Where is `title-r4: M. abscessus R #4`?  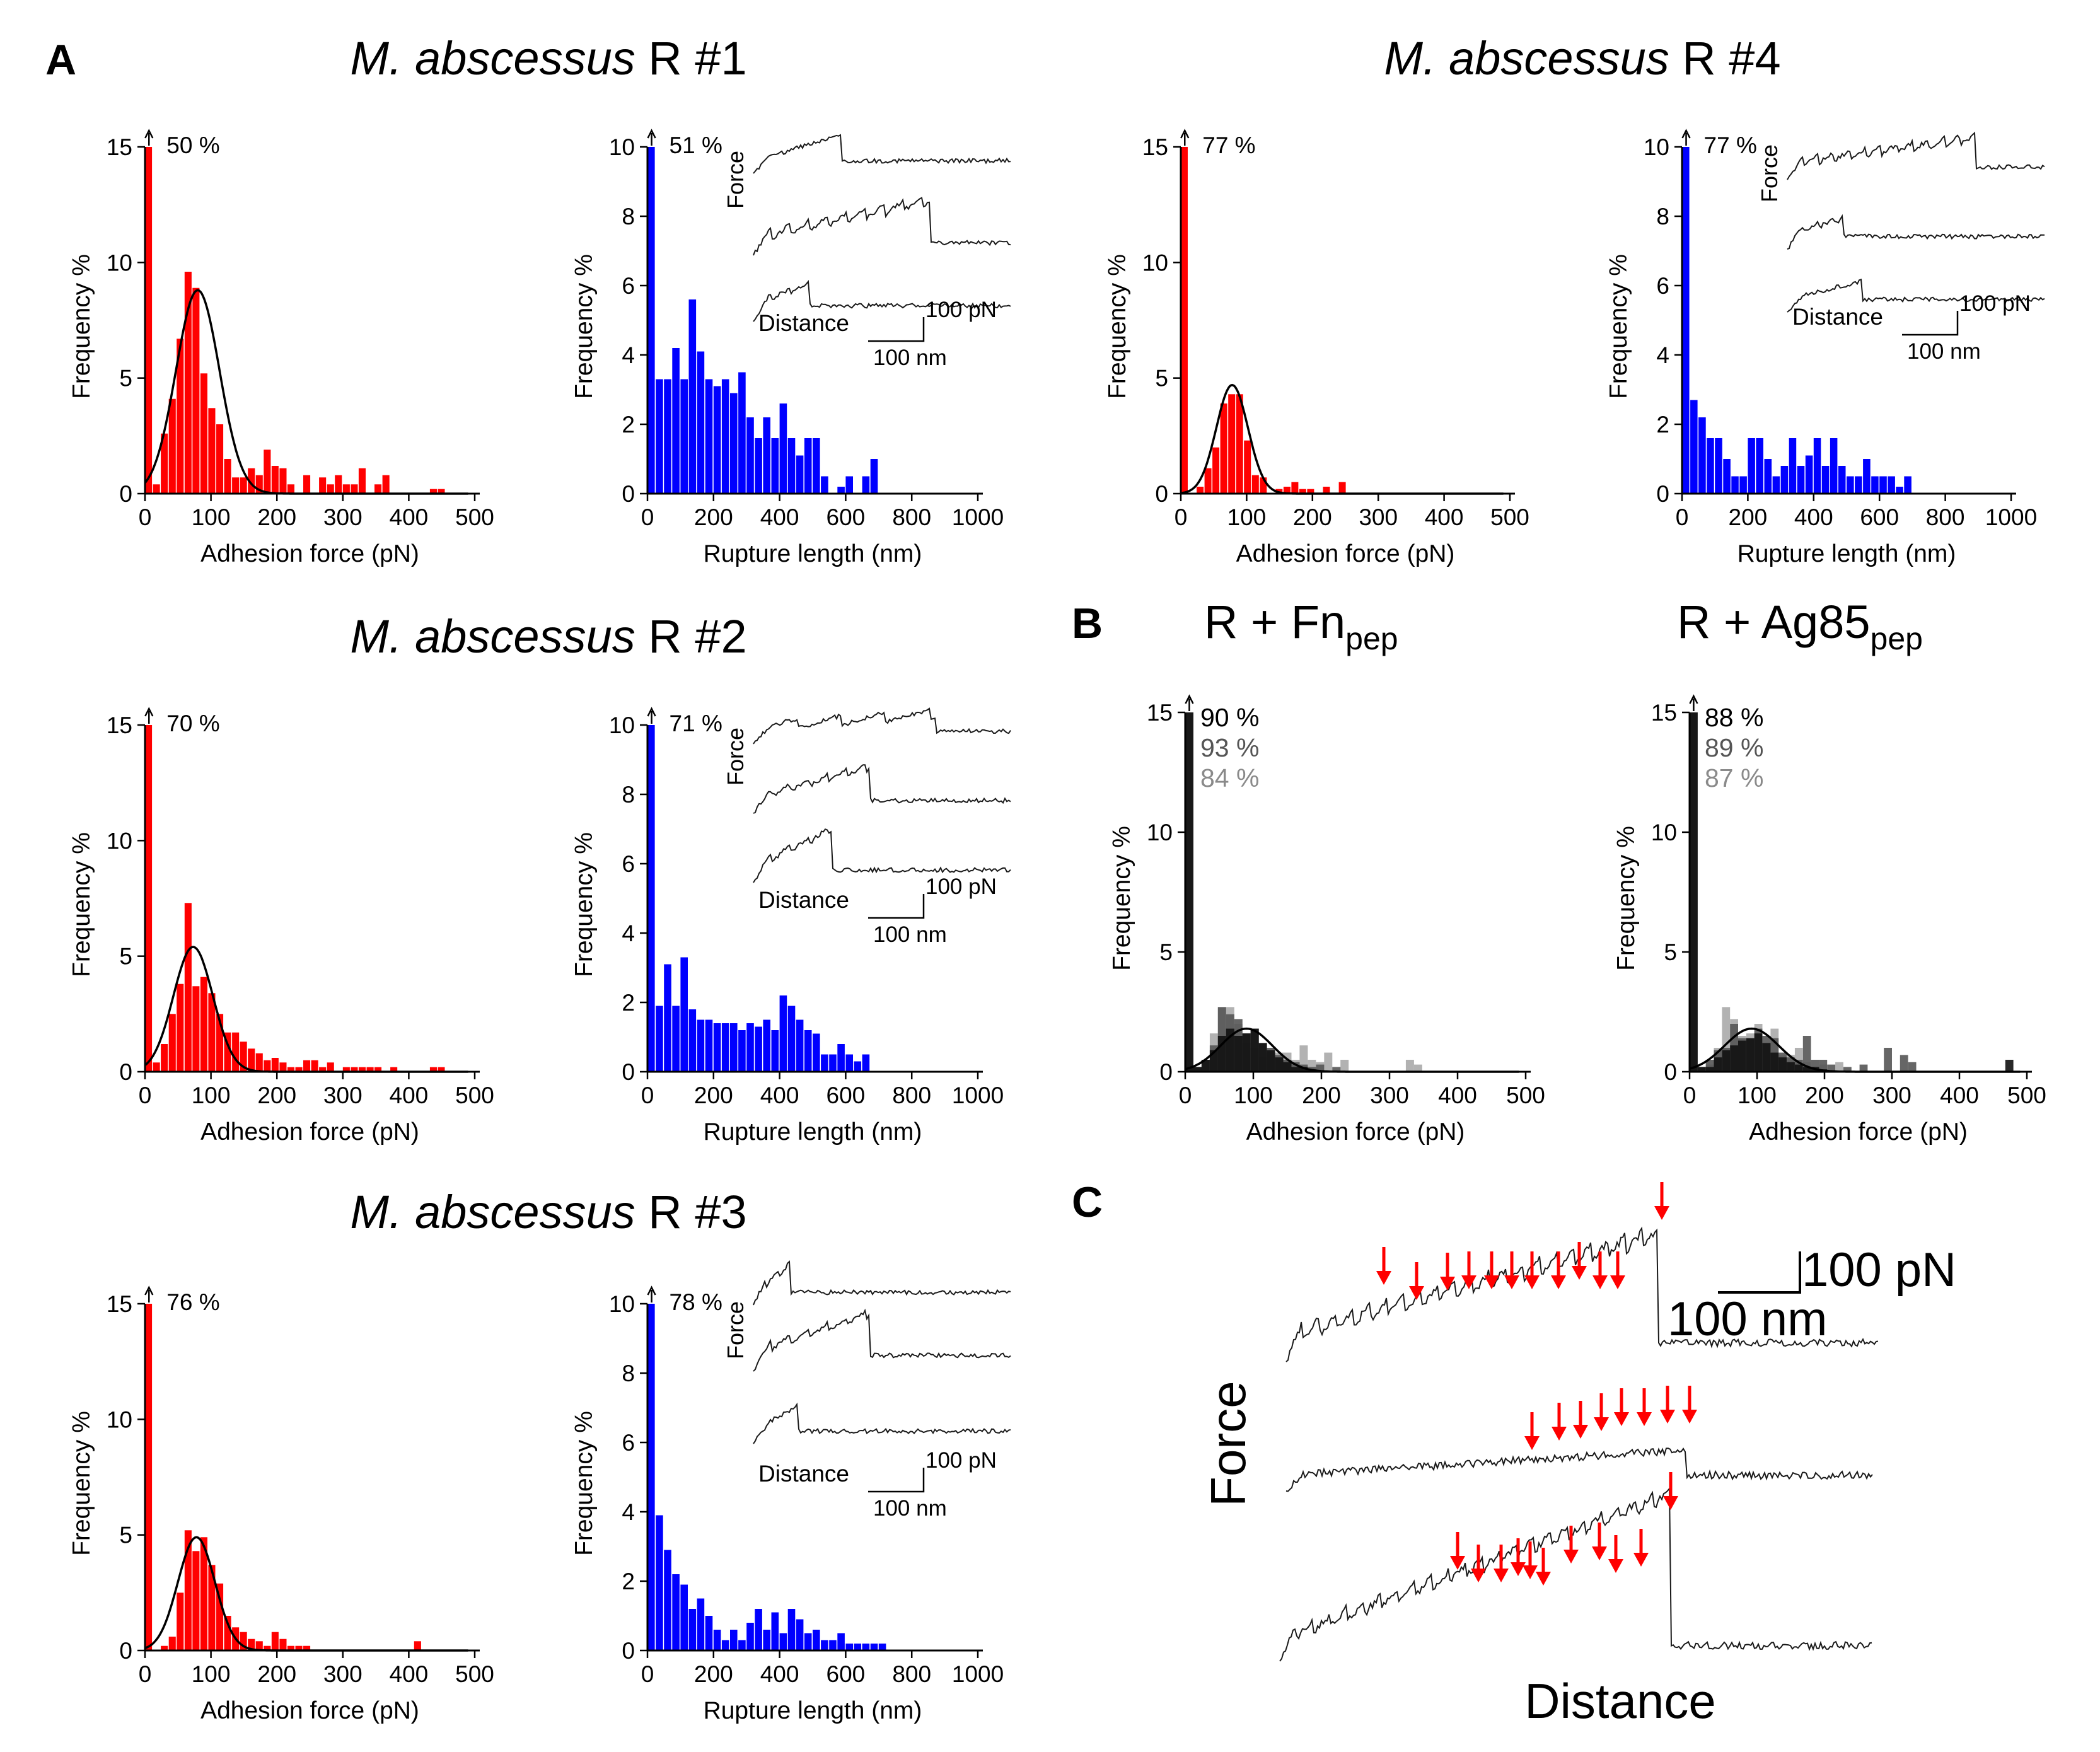 title-r4: M. abscessus R #4 is located at coordinates (1582, 58).